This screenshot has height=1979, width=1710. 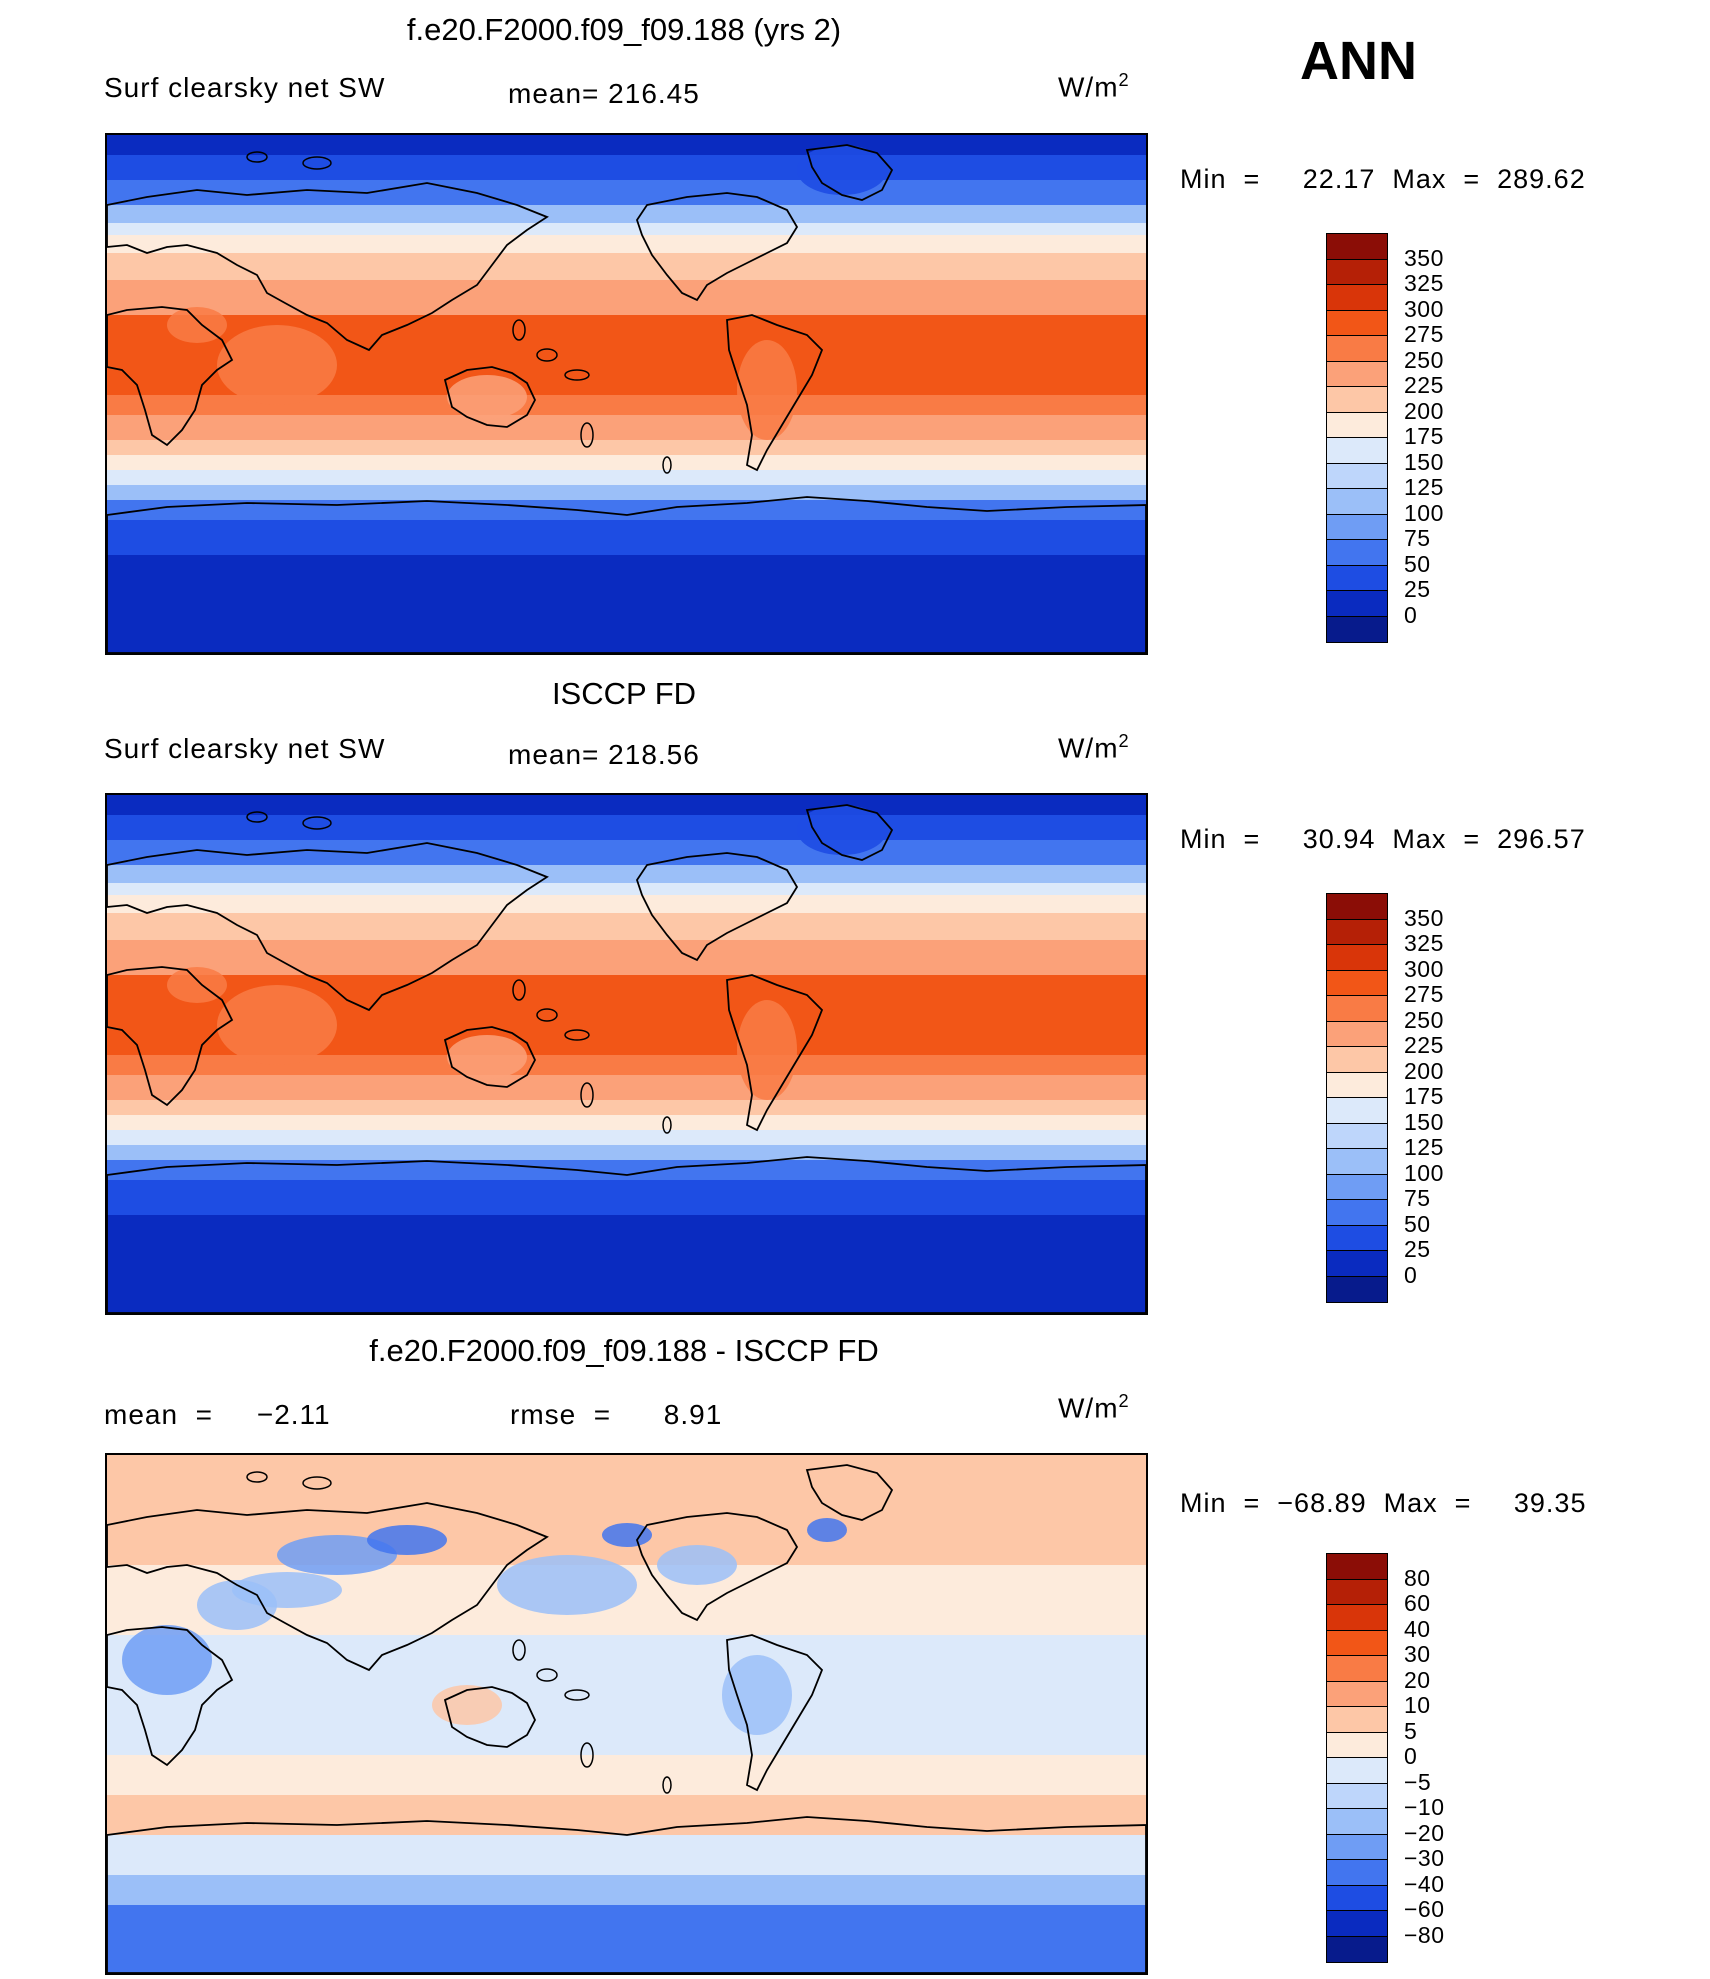 What do you see at coordinates (1424, 385) in the screenshot?
I see `colorbar-tick-label: 225` at bounding box center [1424, 385].